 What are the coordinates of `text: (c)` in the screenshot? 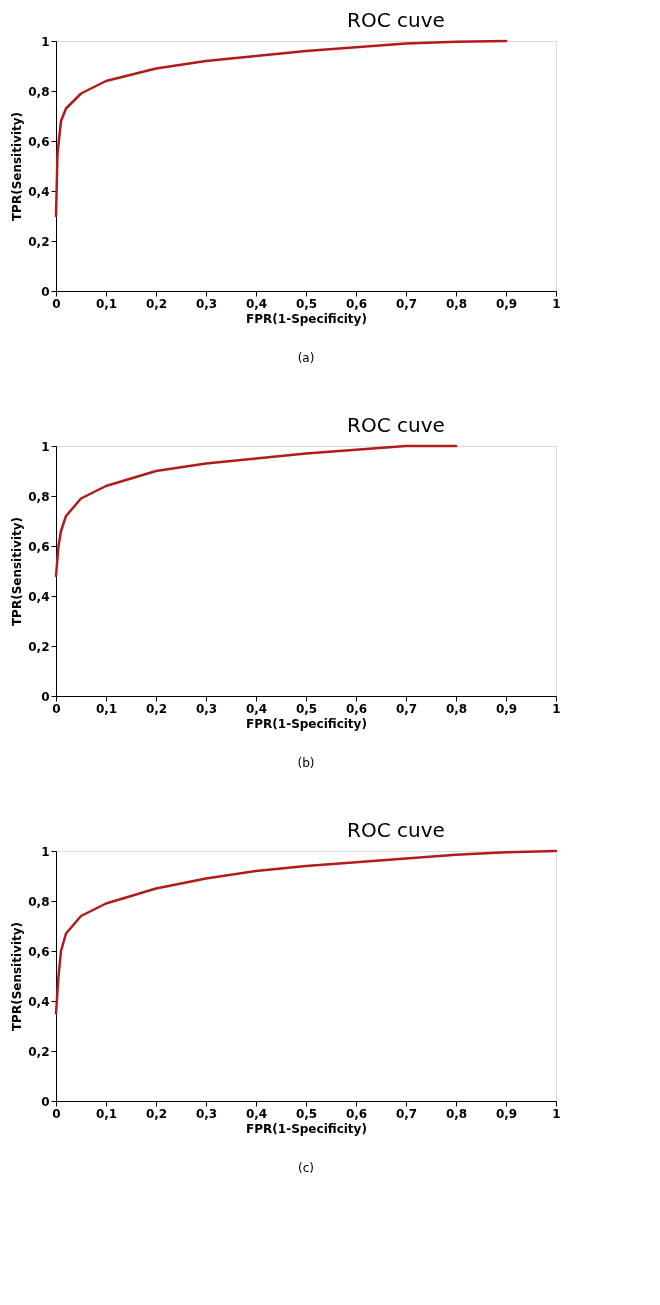 It's located at (306, 1168).